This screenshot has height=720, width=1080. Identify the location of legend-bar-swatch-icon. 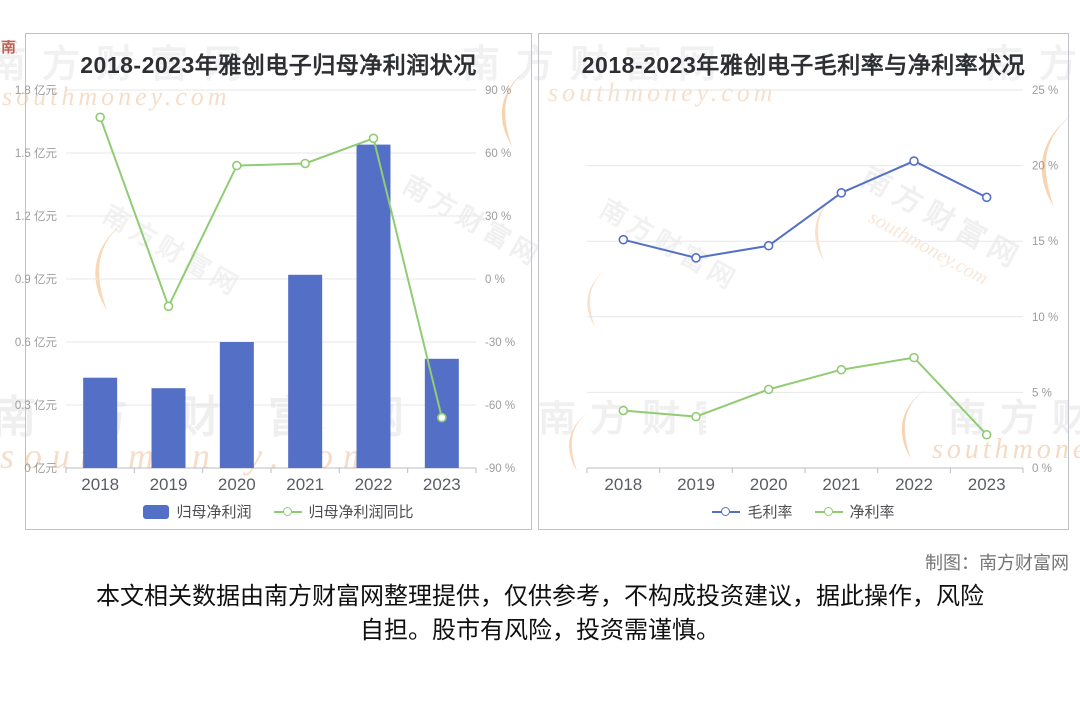
(156, 511).